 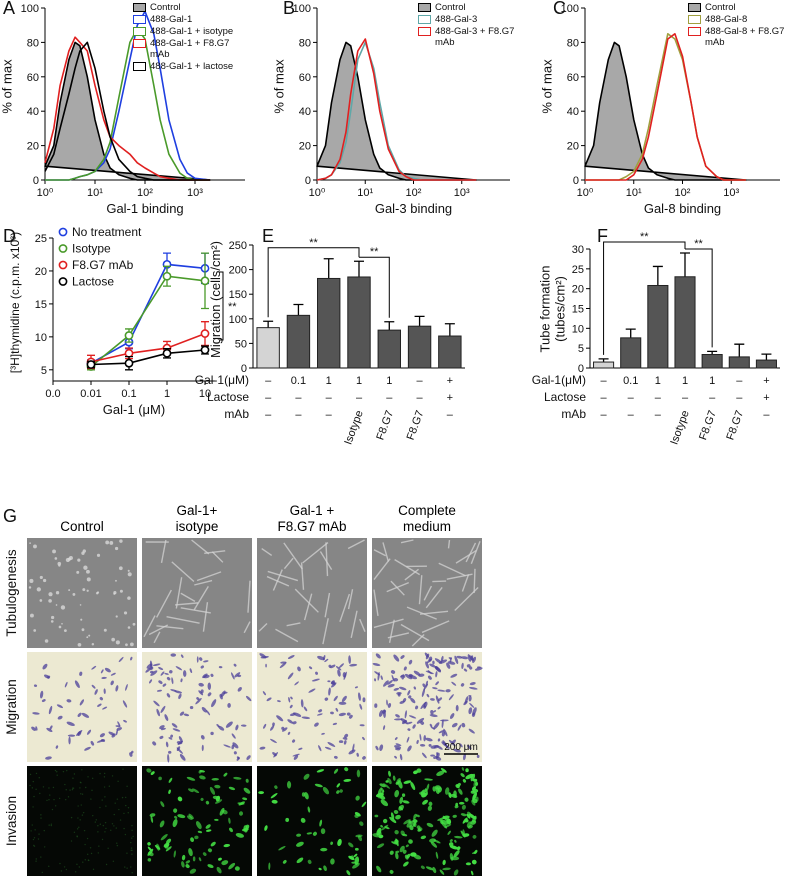 I want to click on y-tick-label: 30, so click(x=578, y=250).